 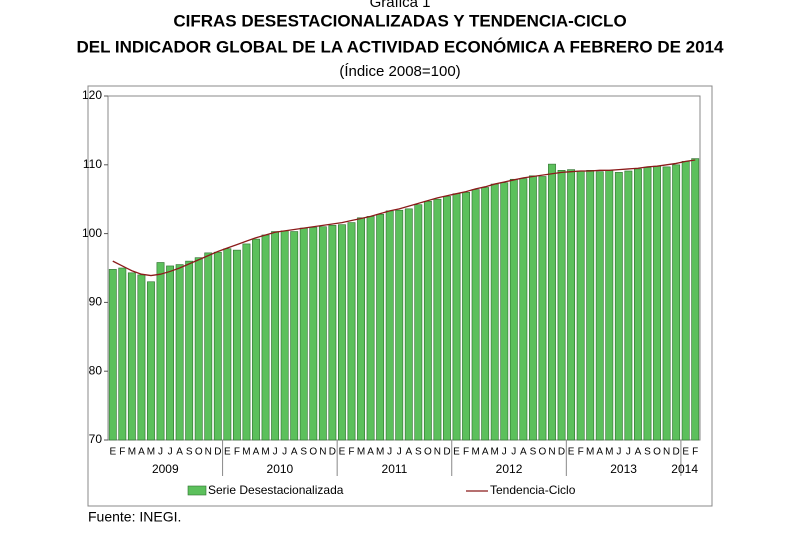 What do you see at coordinates (92, 164) in the screenshot?
I see `y-tick-label: 110` at bounding box center [92, 164].